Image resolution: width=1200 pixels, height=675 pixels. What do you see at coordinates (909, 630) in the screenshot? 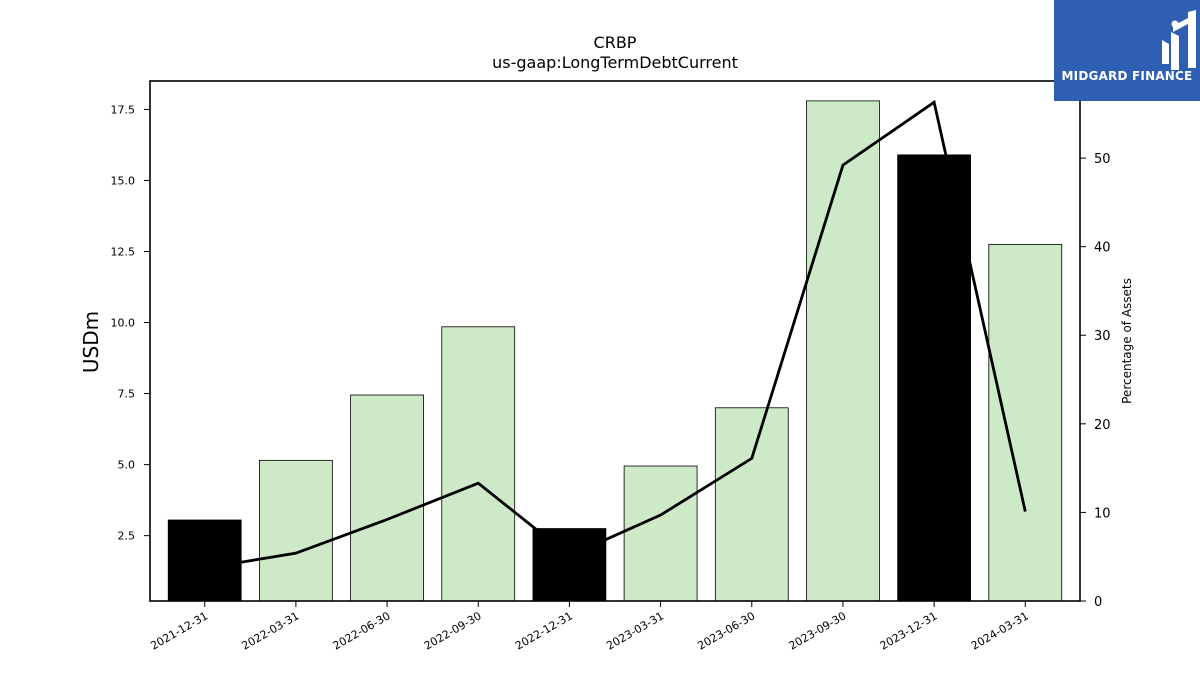
I see `x-tick-label: 2023-12-31` at bounding box center [909, 630].